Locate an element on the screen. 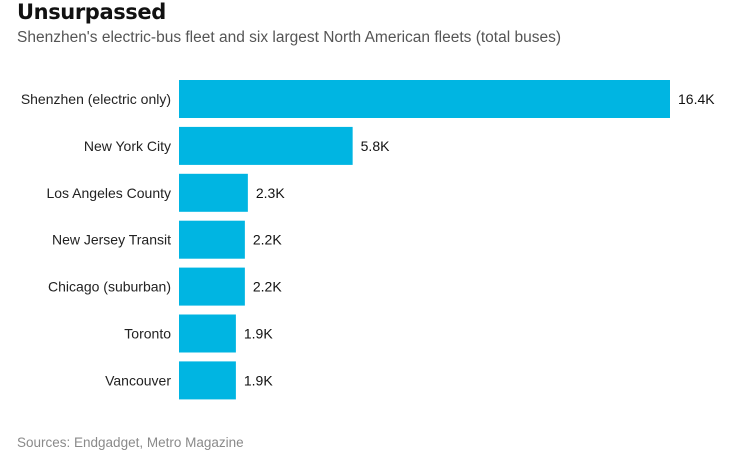 The height and width of the screenshot is (460, 751). category-label-toronto: Toronto is located at coordinates (147, 334).